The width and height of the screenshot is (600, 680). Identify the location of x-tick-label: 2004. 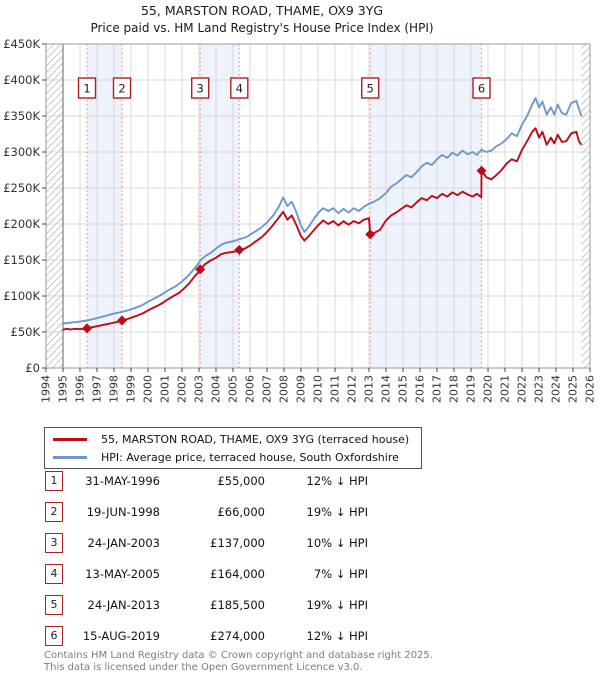
(216, 389).